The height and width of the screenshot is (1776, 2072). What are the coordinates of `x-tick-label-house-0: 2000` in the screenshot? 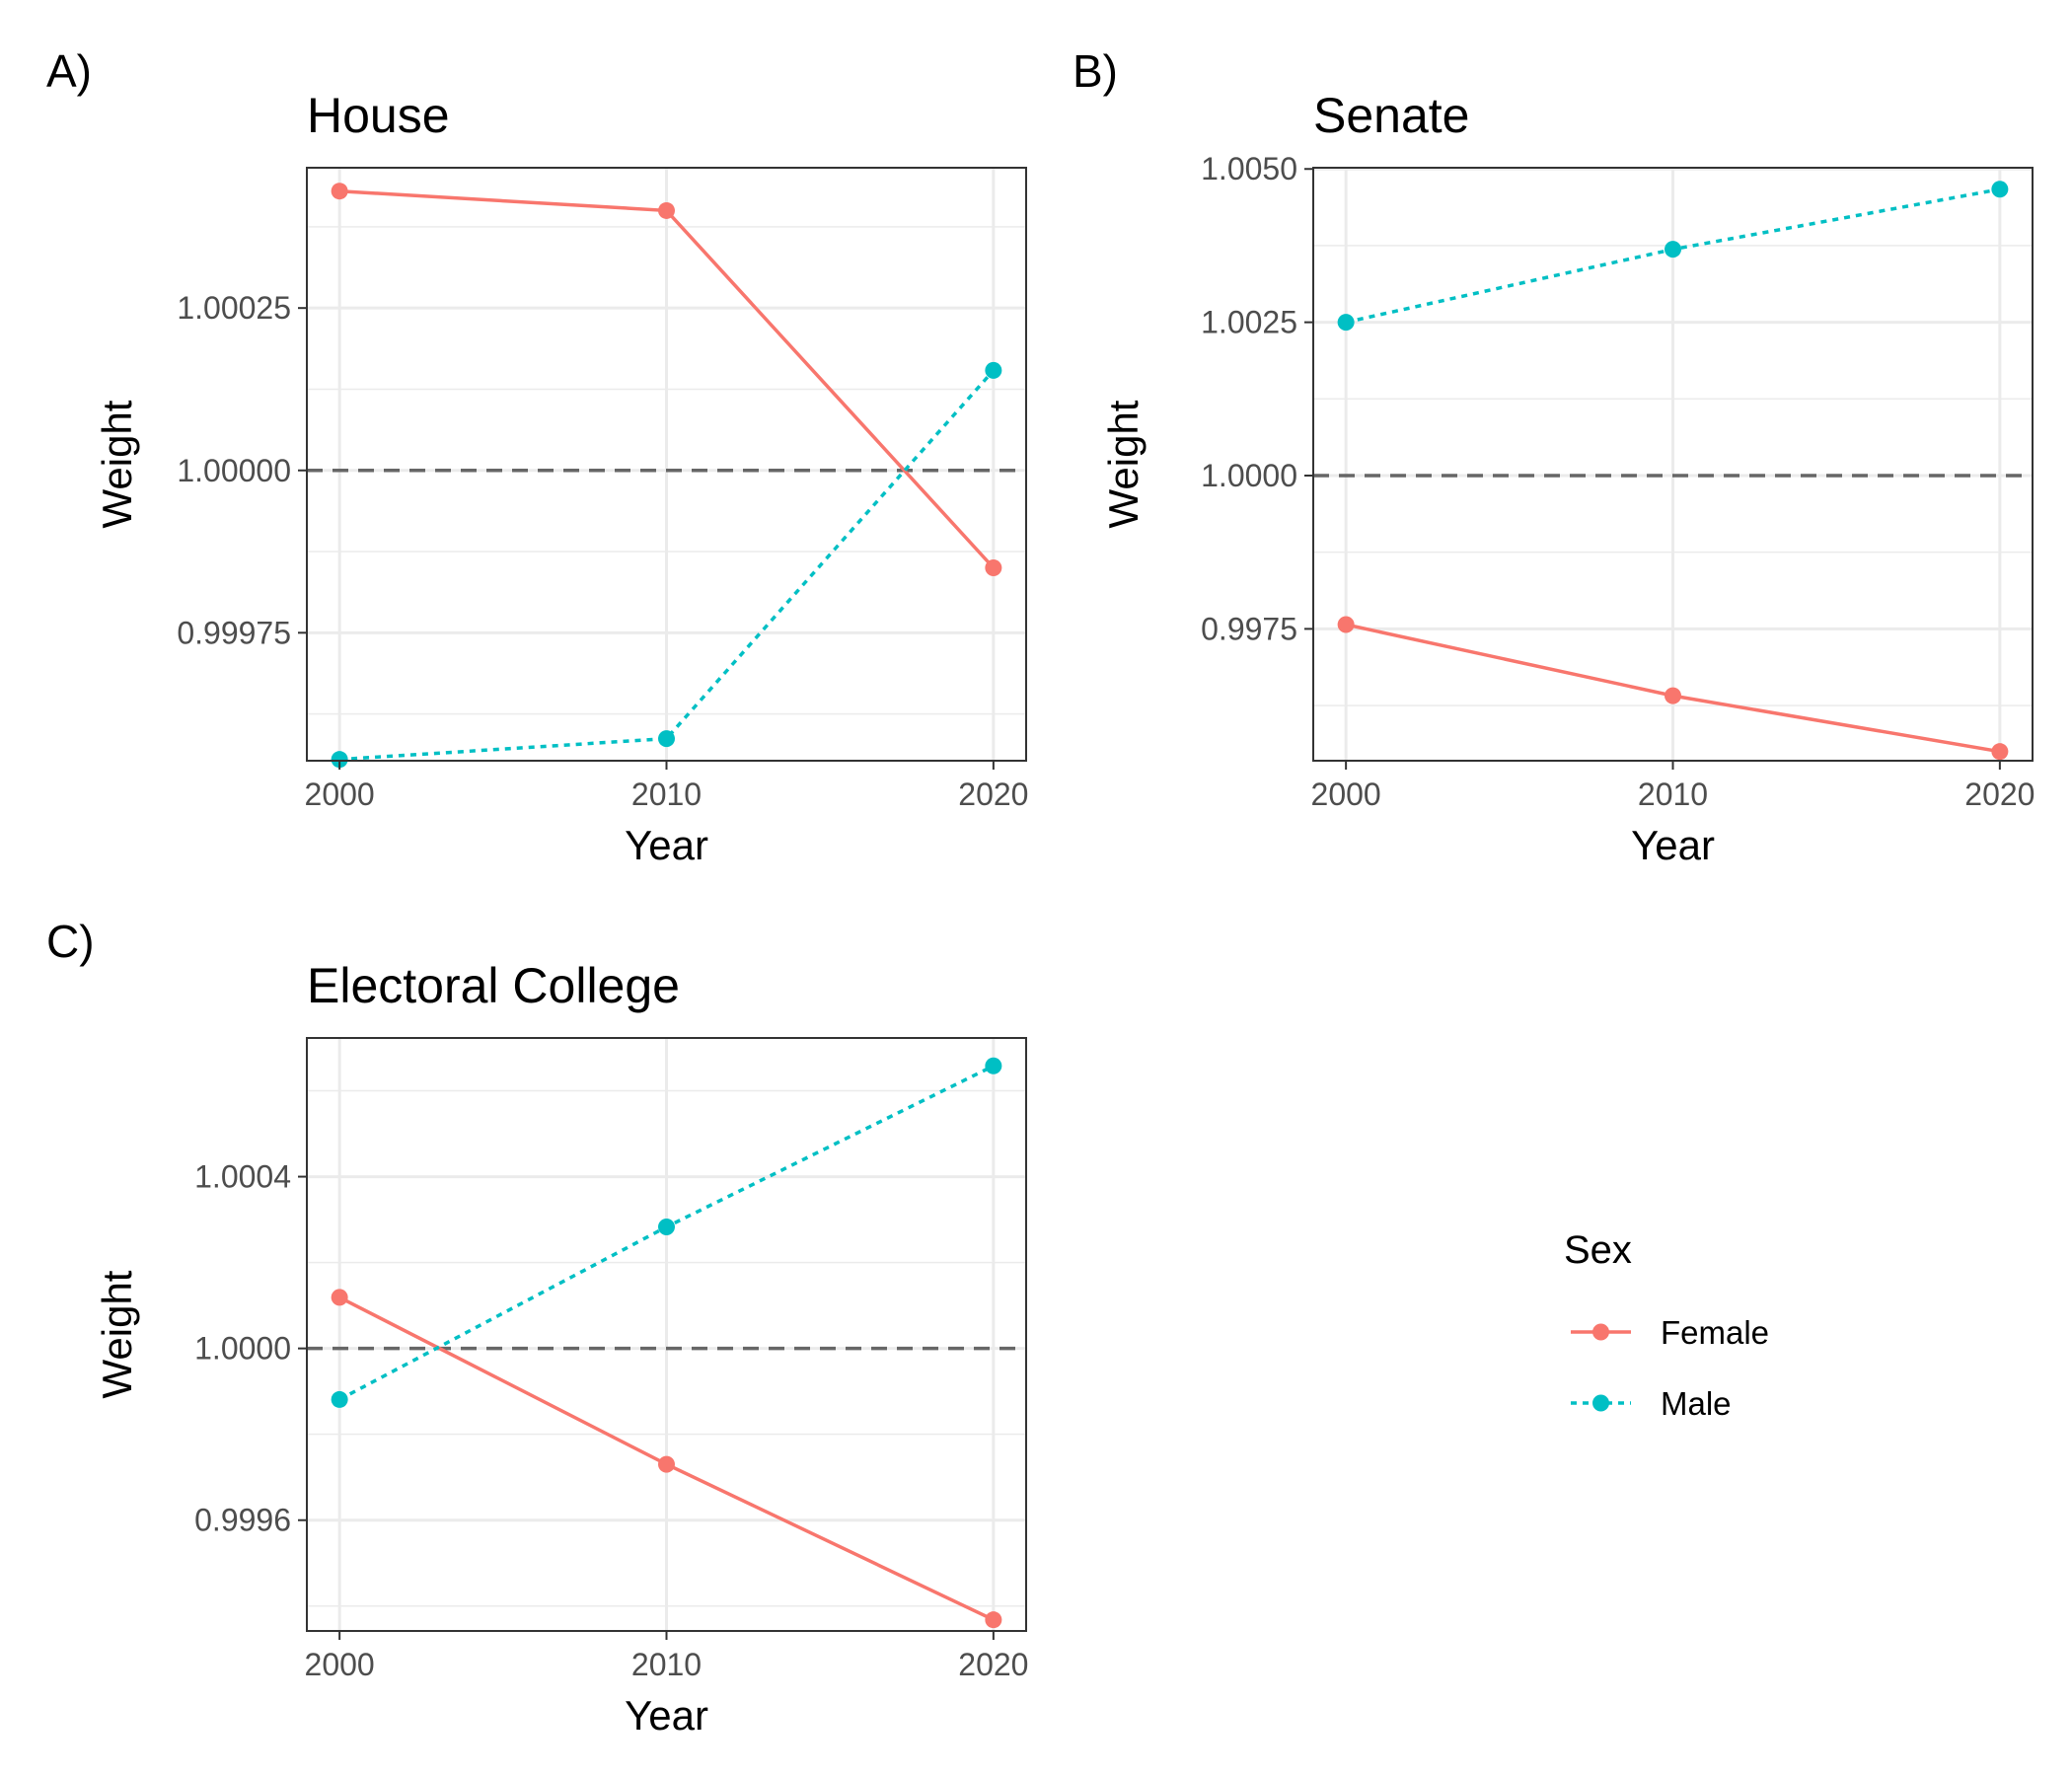 It's located at (340, 795).